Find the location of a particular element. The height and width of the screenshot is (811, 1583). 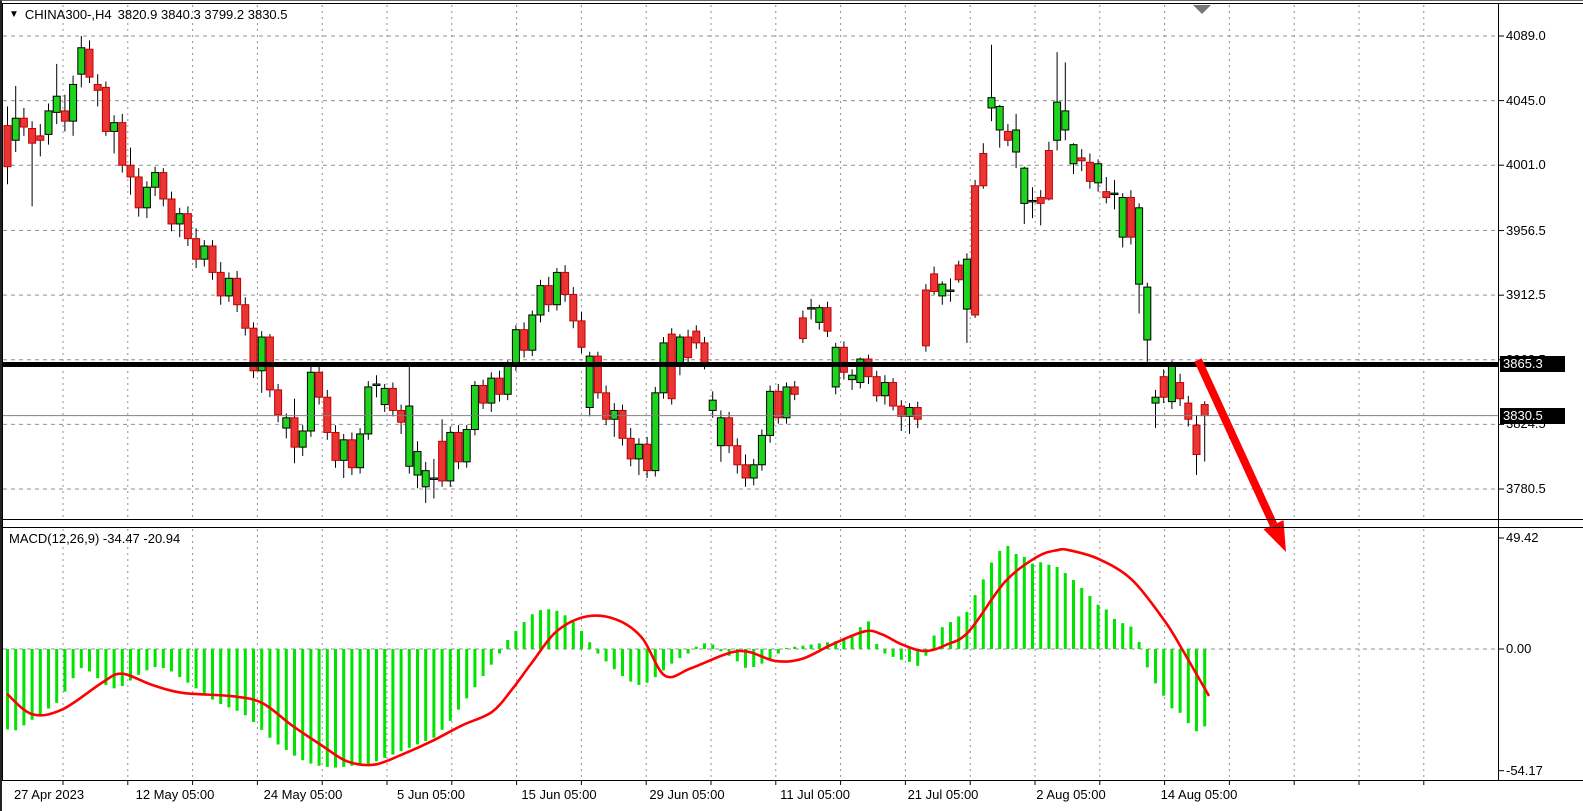

time-axis-label: 2 Aug 05:00 is located at coordinates (1071, 794).